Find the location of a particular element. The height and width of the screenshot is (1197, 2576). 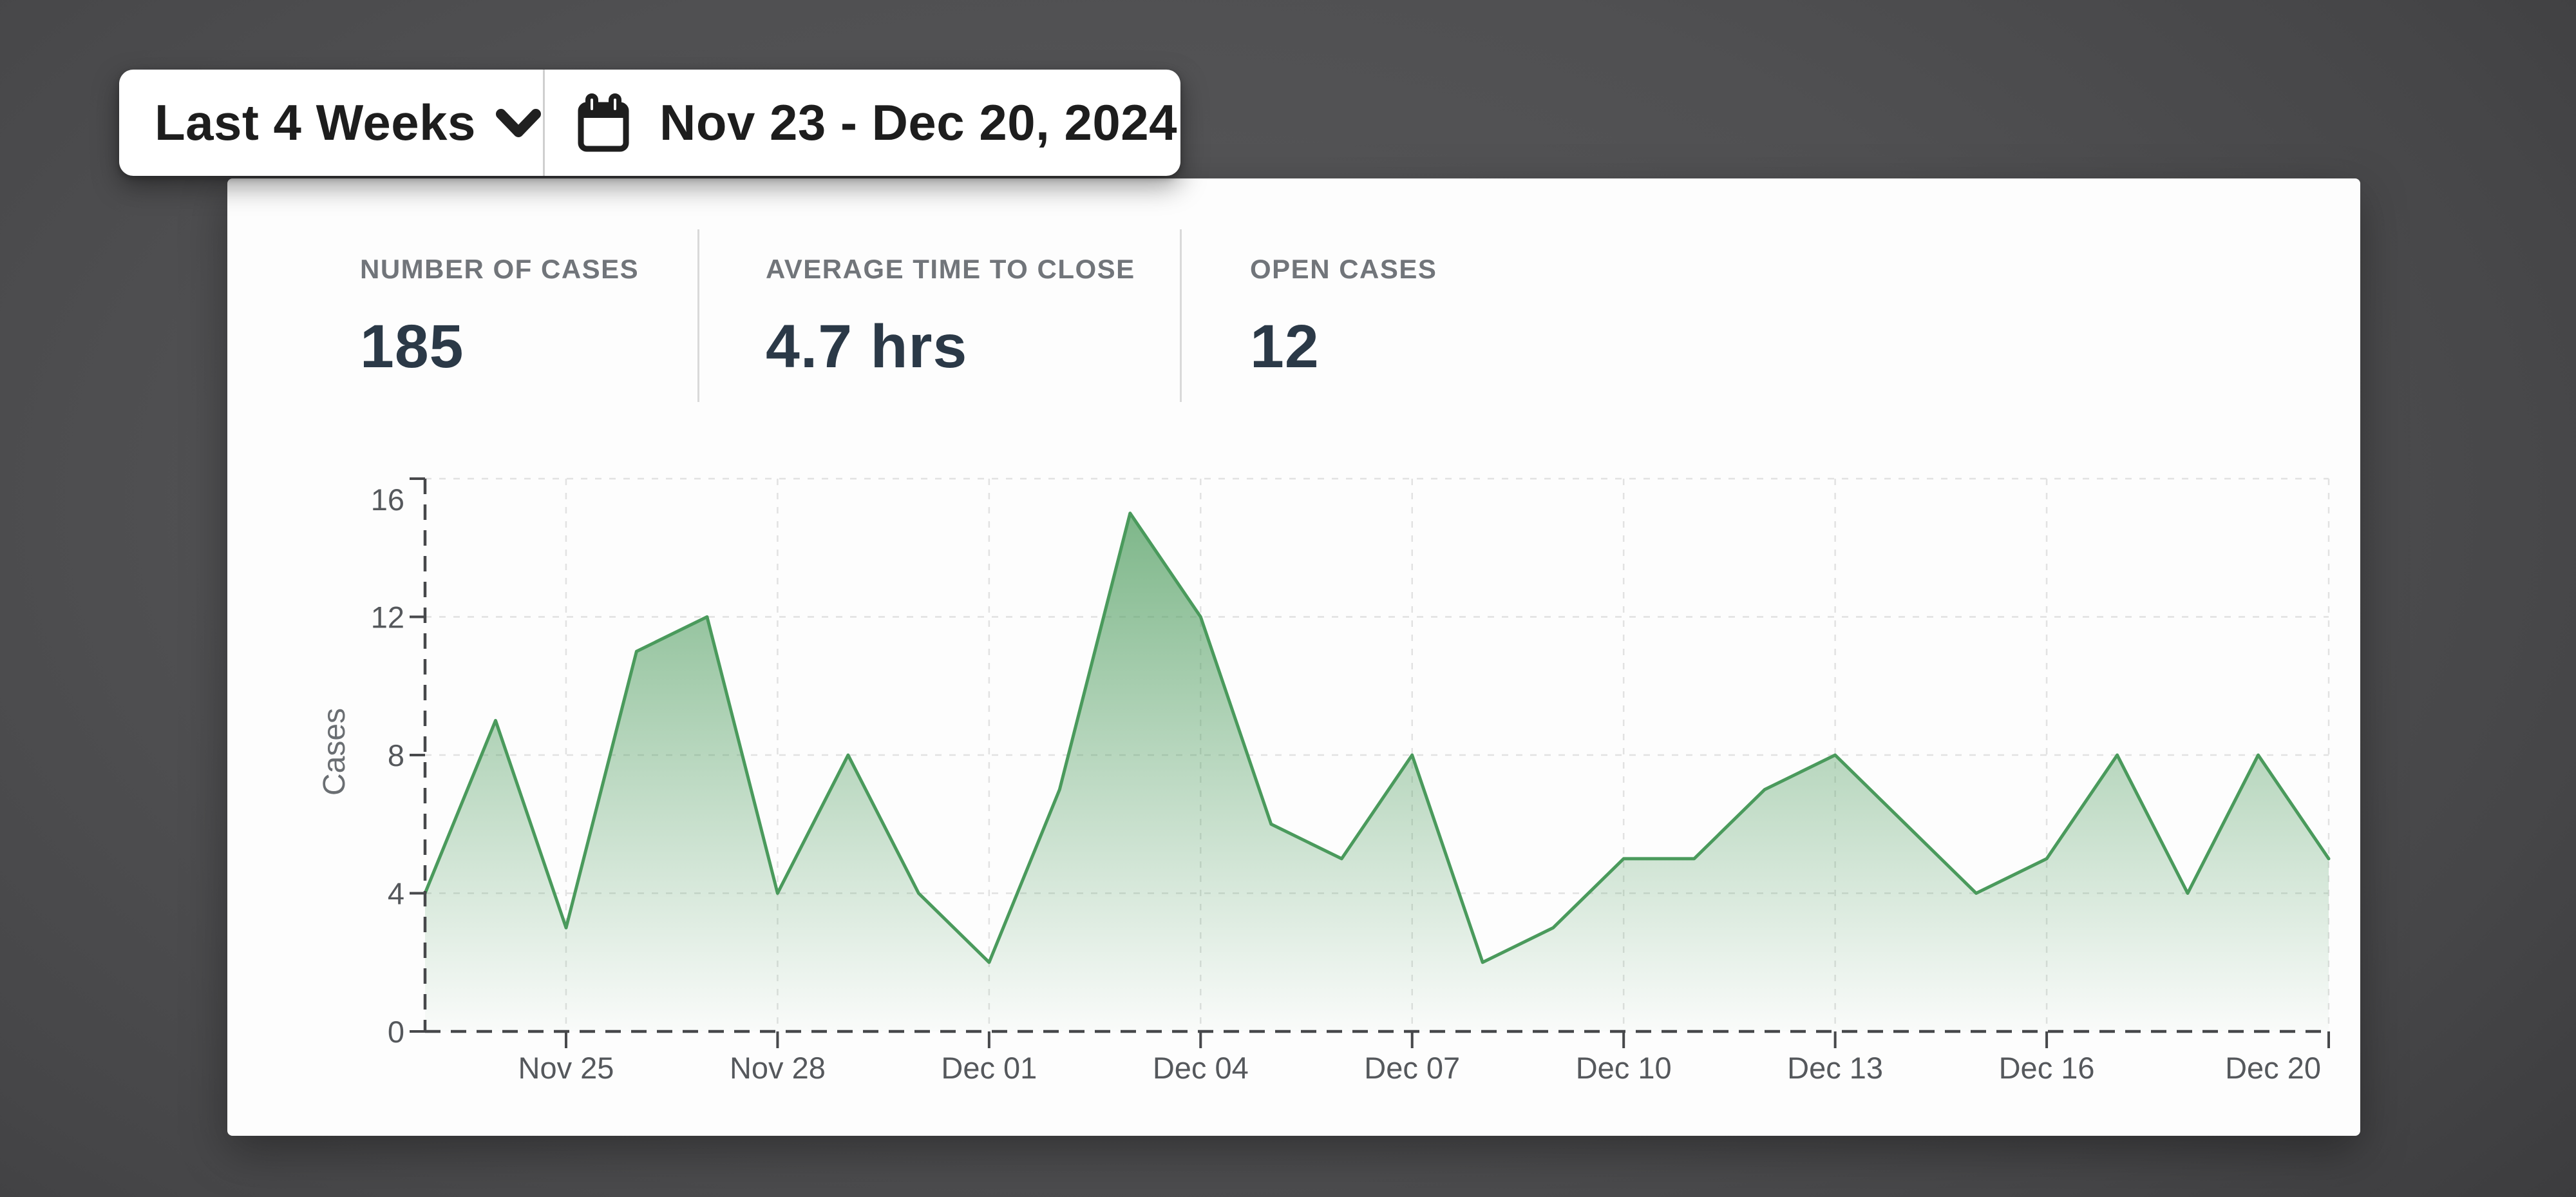

y-tick-label: 0 is located at coordinates (396, 1032).